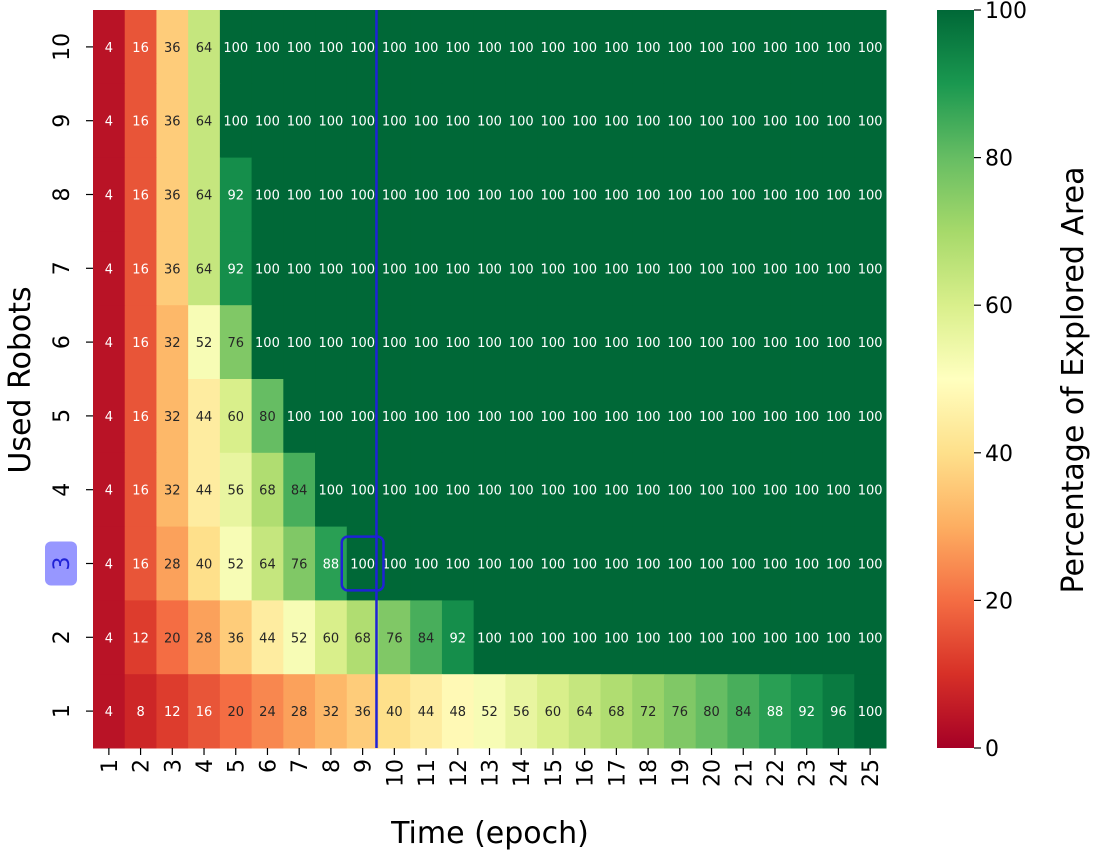 The height and width of the screenshot is (853, 1095). Describe the element at coordinates (364, 766) in the screenshot. I see `x-tick-label: 9` at that location.